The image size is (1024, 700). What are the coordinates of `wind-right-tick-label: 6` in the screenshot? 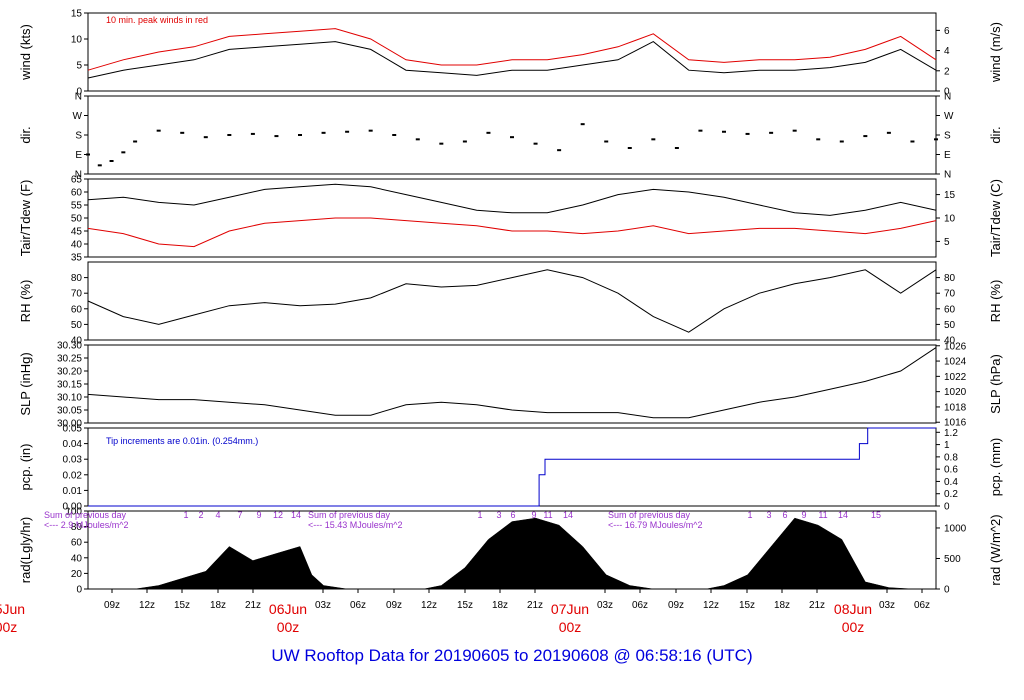 It's located at (947, 31).